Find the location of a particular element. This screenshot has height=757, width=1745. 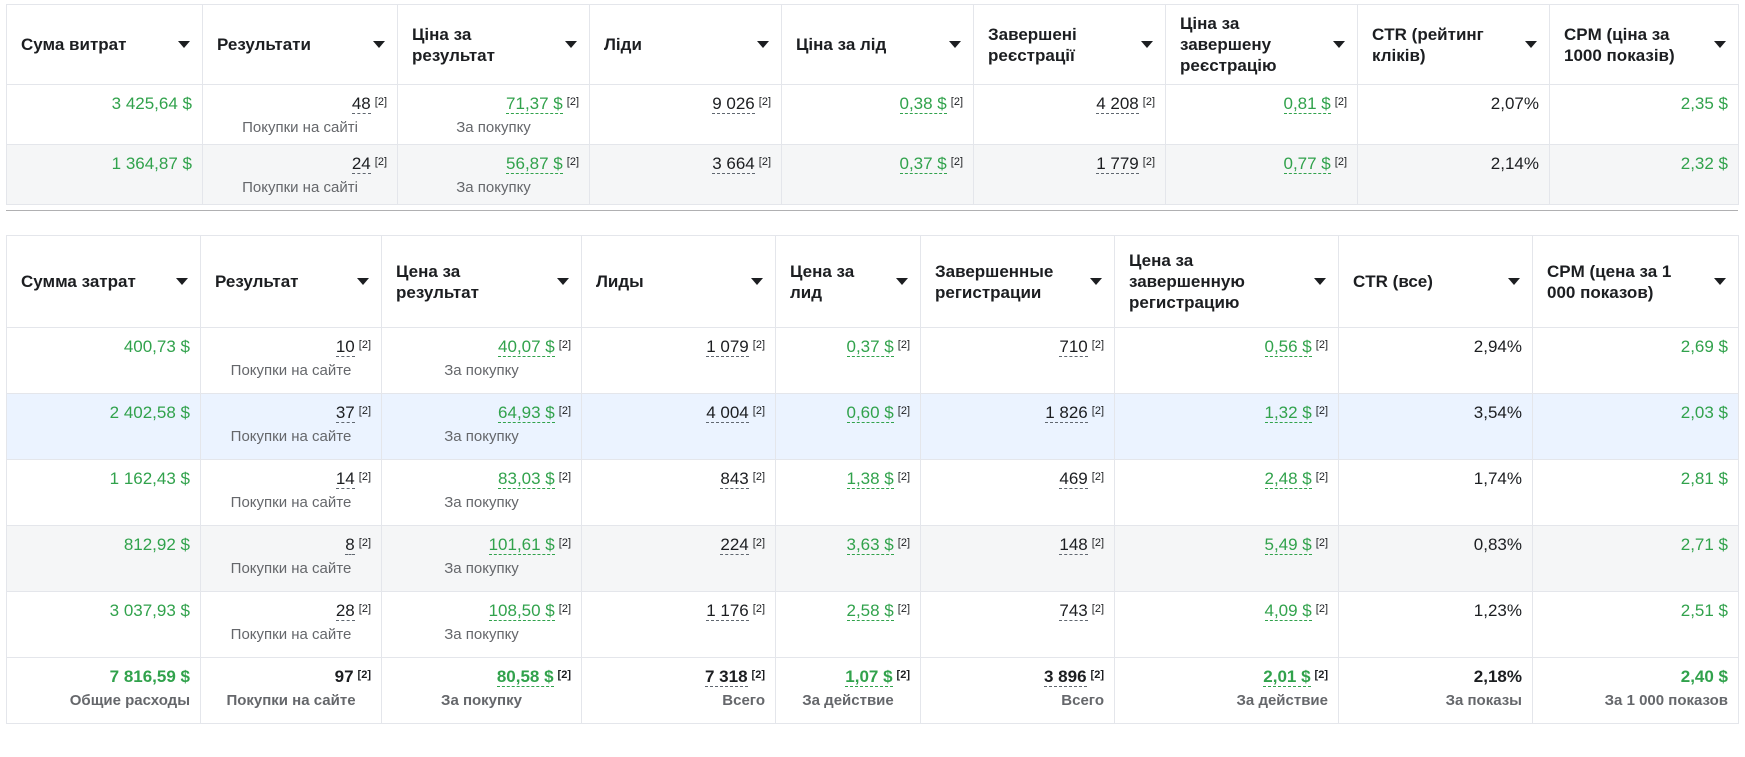

cost-per-registration-value: 0,77 $ is located at coordinates (1307, 164).